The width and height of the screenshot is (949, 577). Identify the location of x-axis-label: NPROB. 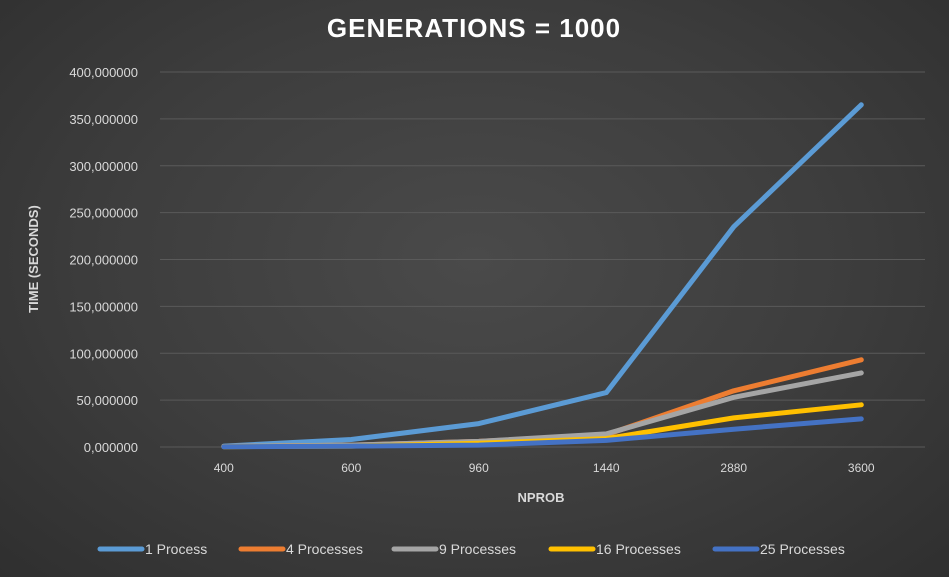
(541, 497).